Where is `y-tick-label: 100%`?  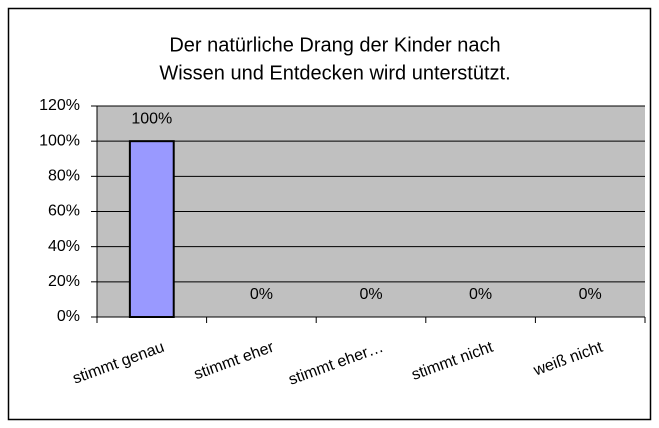
y-tick-label: 100% is located at coordinates (59, 140).